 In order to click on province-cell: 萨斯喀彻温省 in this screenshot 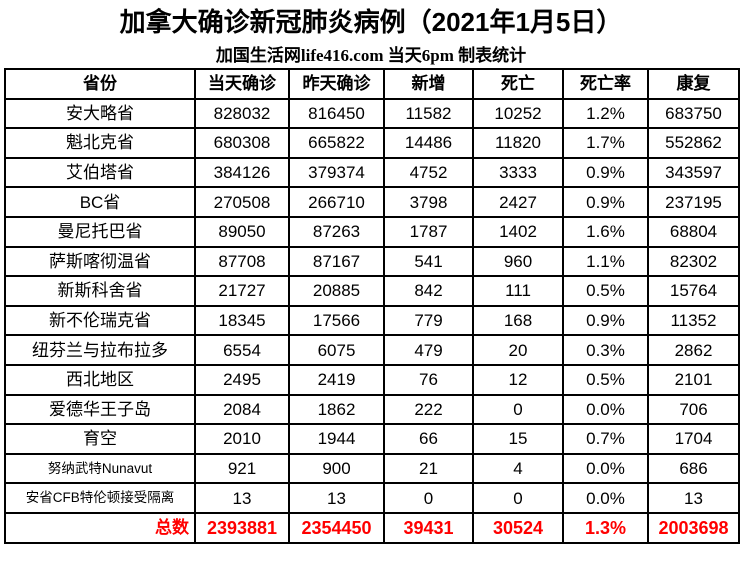, I will do `click(100, 261)`.